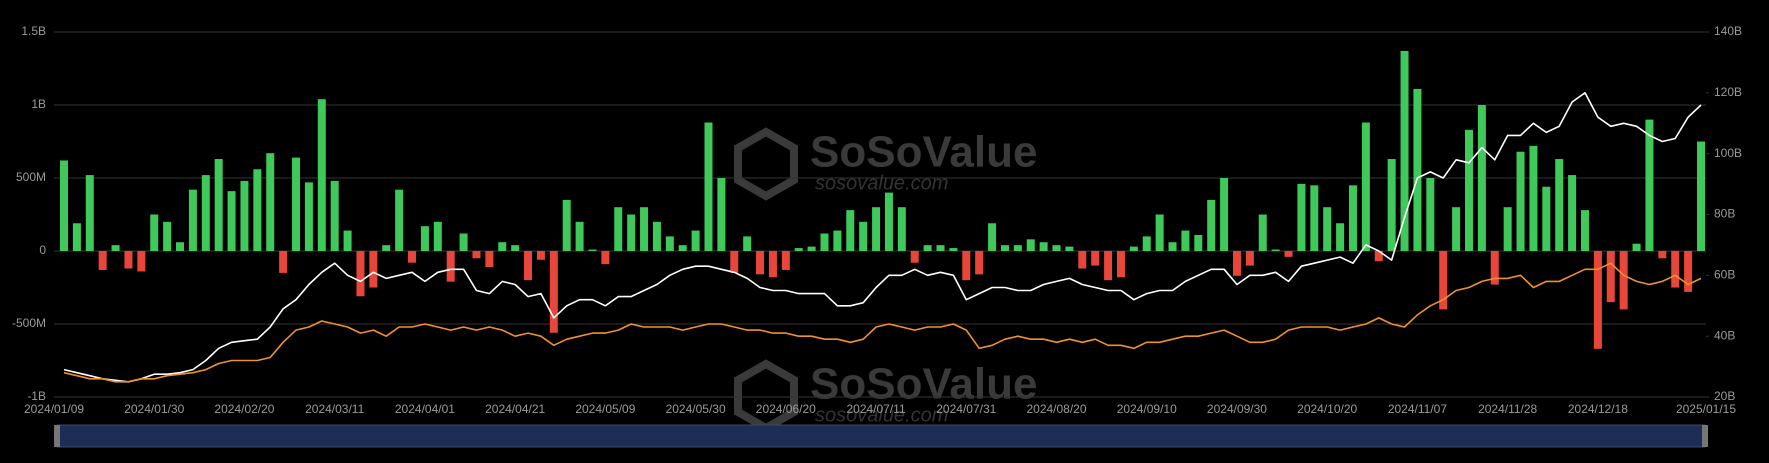 Image resolution: width=1769 pixels, height=463 pixels. I want to click on y-tick-label: -1B, so click(36, 396).